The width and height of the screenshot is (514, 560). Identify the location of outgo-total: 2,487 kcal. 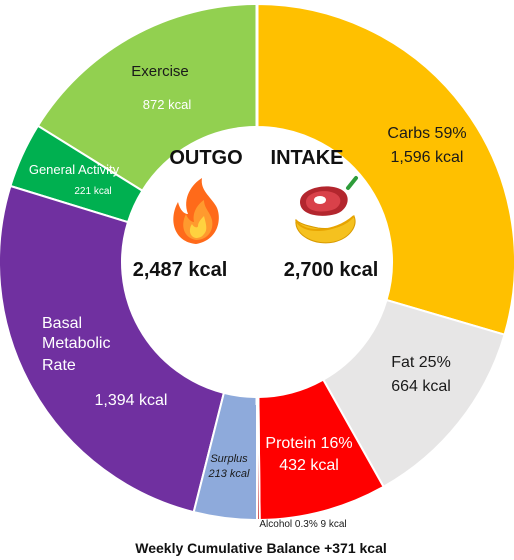
(180, 270).